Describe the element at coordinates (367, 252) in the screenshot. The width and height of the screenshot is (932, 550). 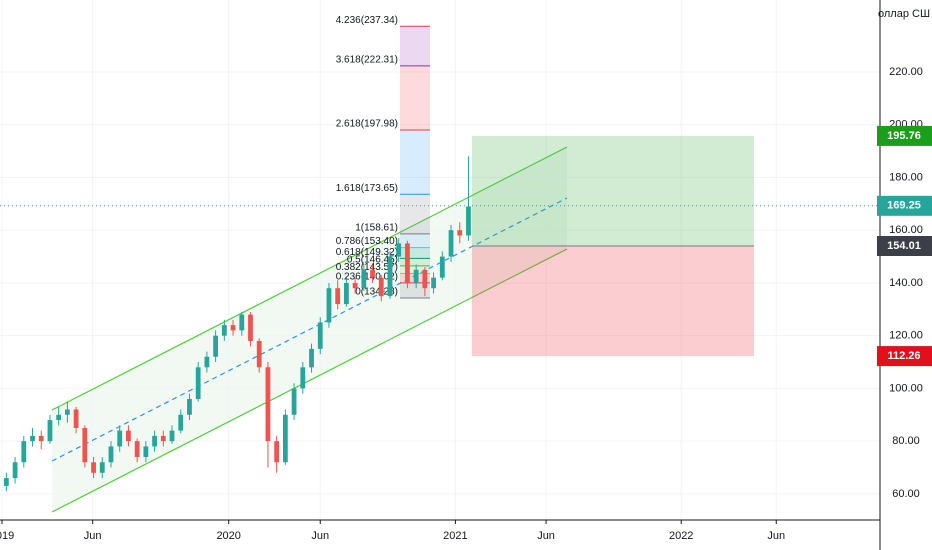
I see `fib-label: 0.618(149.32)` at that location.